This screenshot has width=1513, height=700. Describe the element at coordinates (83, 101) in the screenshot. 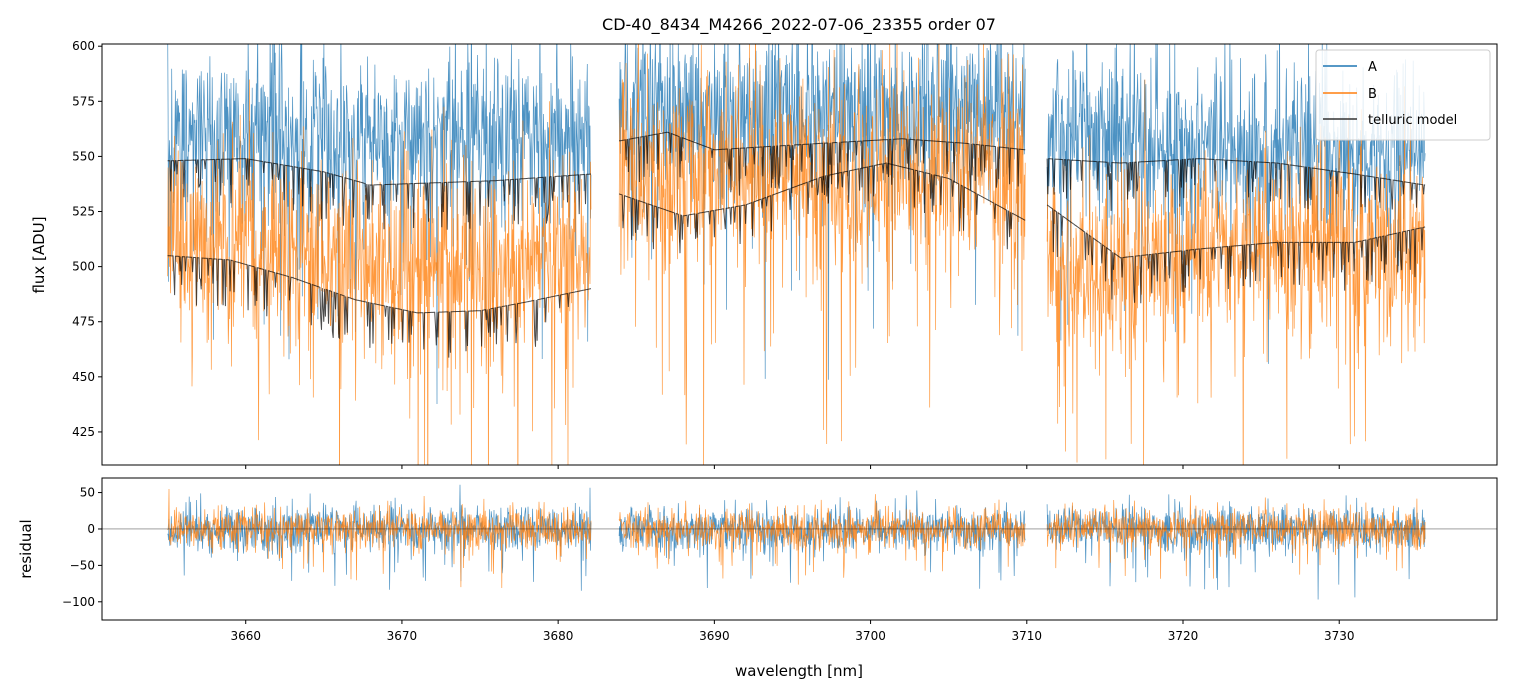

I see `flux-ytick-label: 575` at that location.